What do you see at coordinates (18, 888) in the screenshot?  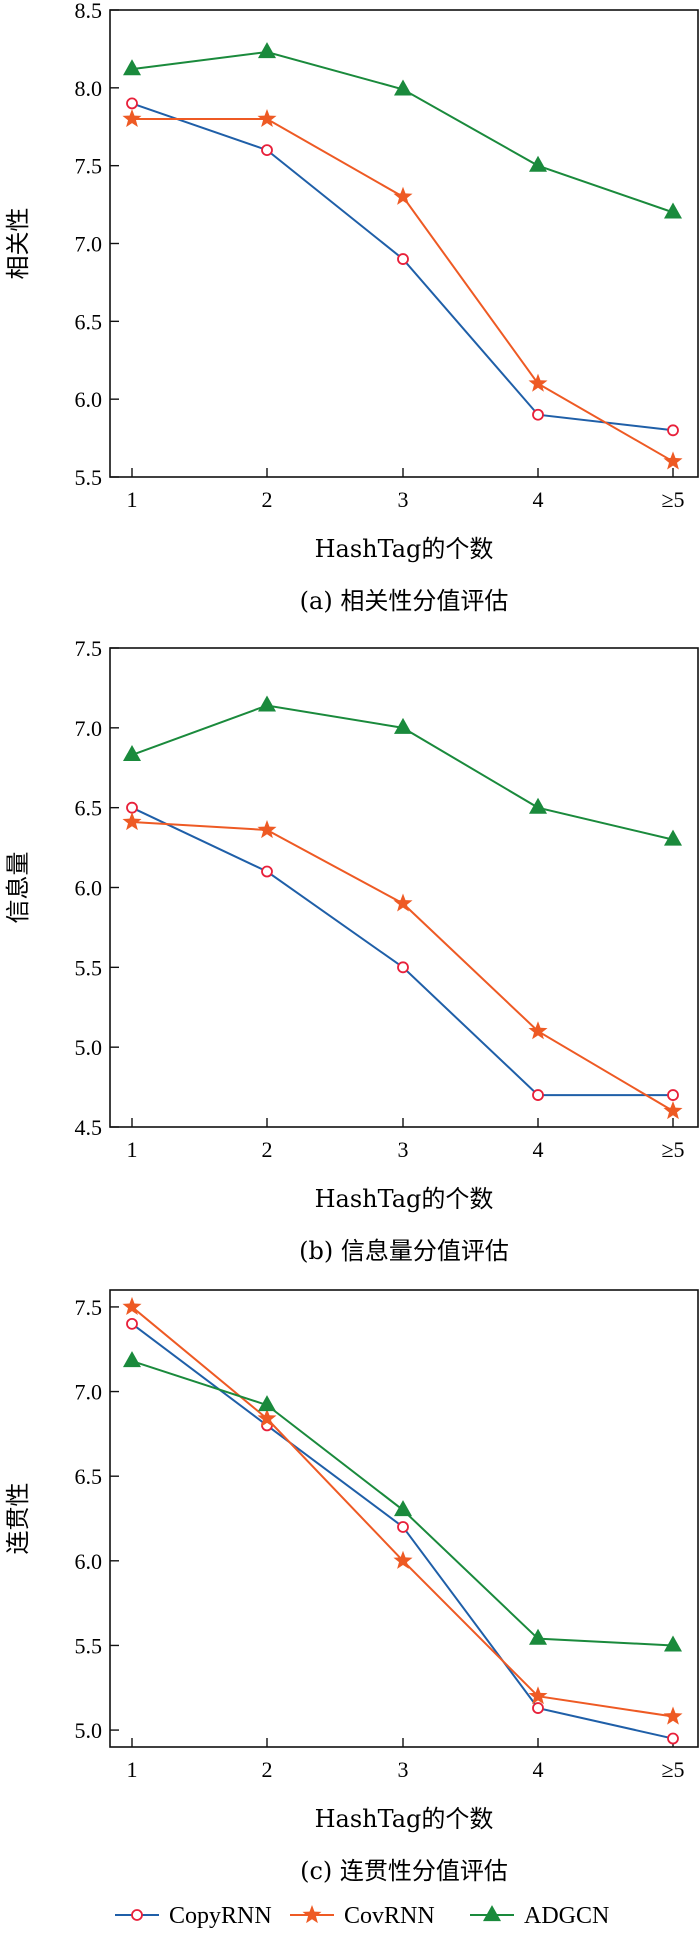 I see `y-axis-label: 信息量` at bounding box center [18, 888].